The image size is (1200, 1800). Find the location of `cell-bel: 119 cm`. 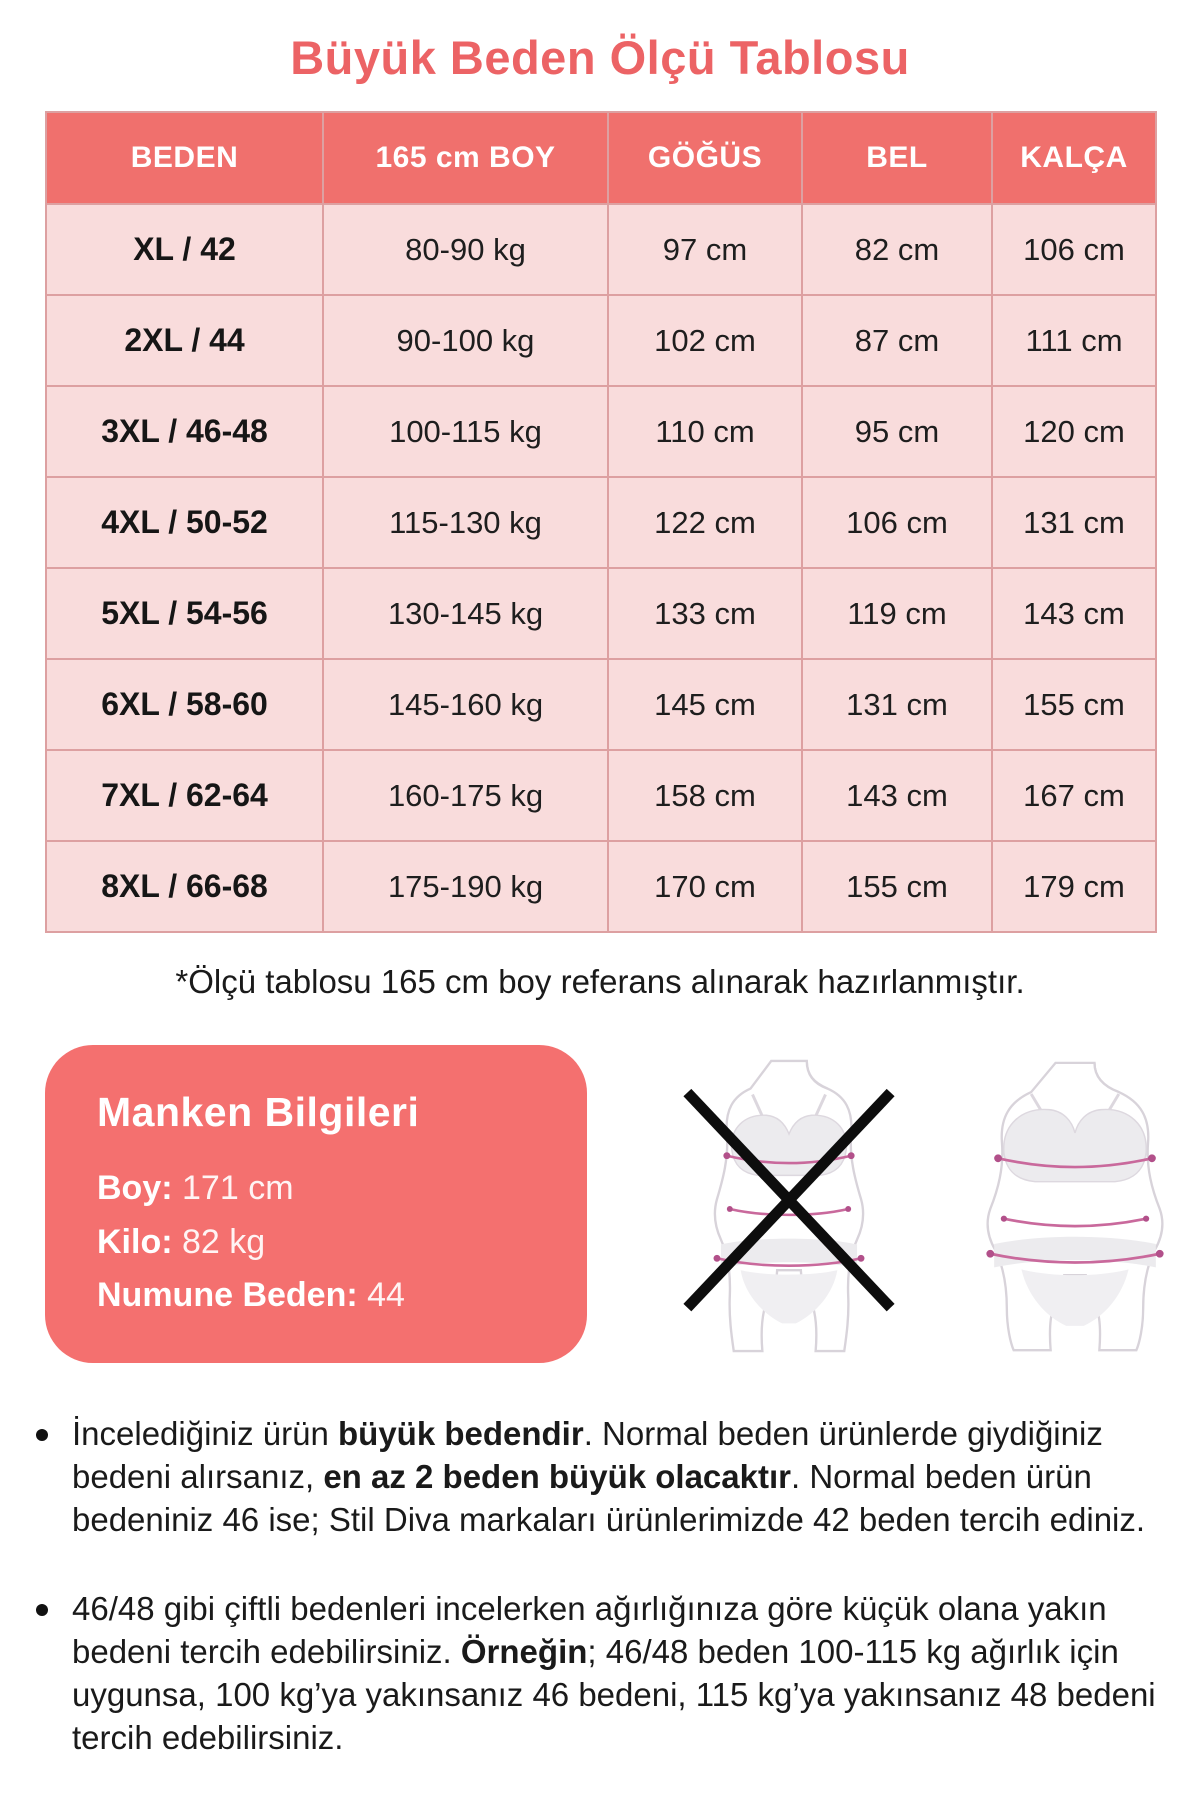

cell-bel: 119 cm is located at coordinates (897, 613).